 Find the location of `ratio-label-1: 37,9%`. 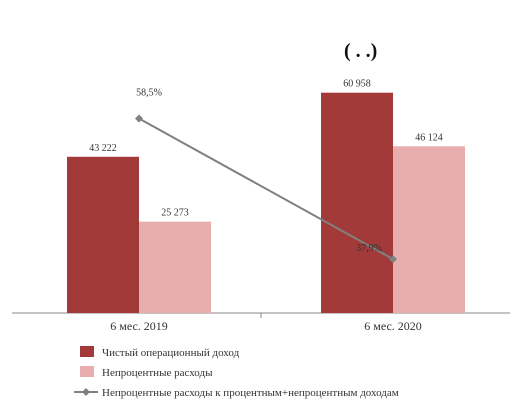

ratio-label-1: 37,9% is located at coordinates (369, 248).